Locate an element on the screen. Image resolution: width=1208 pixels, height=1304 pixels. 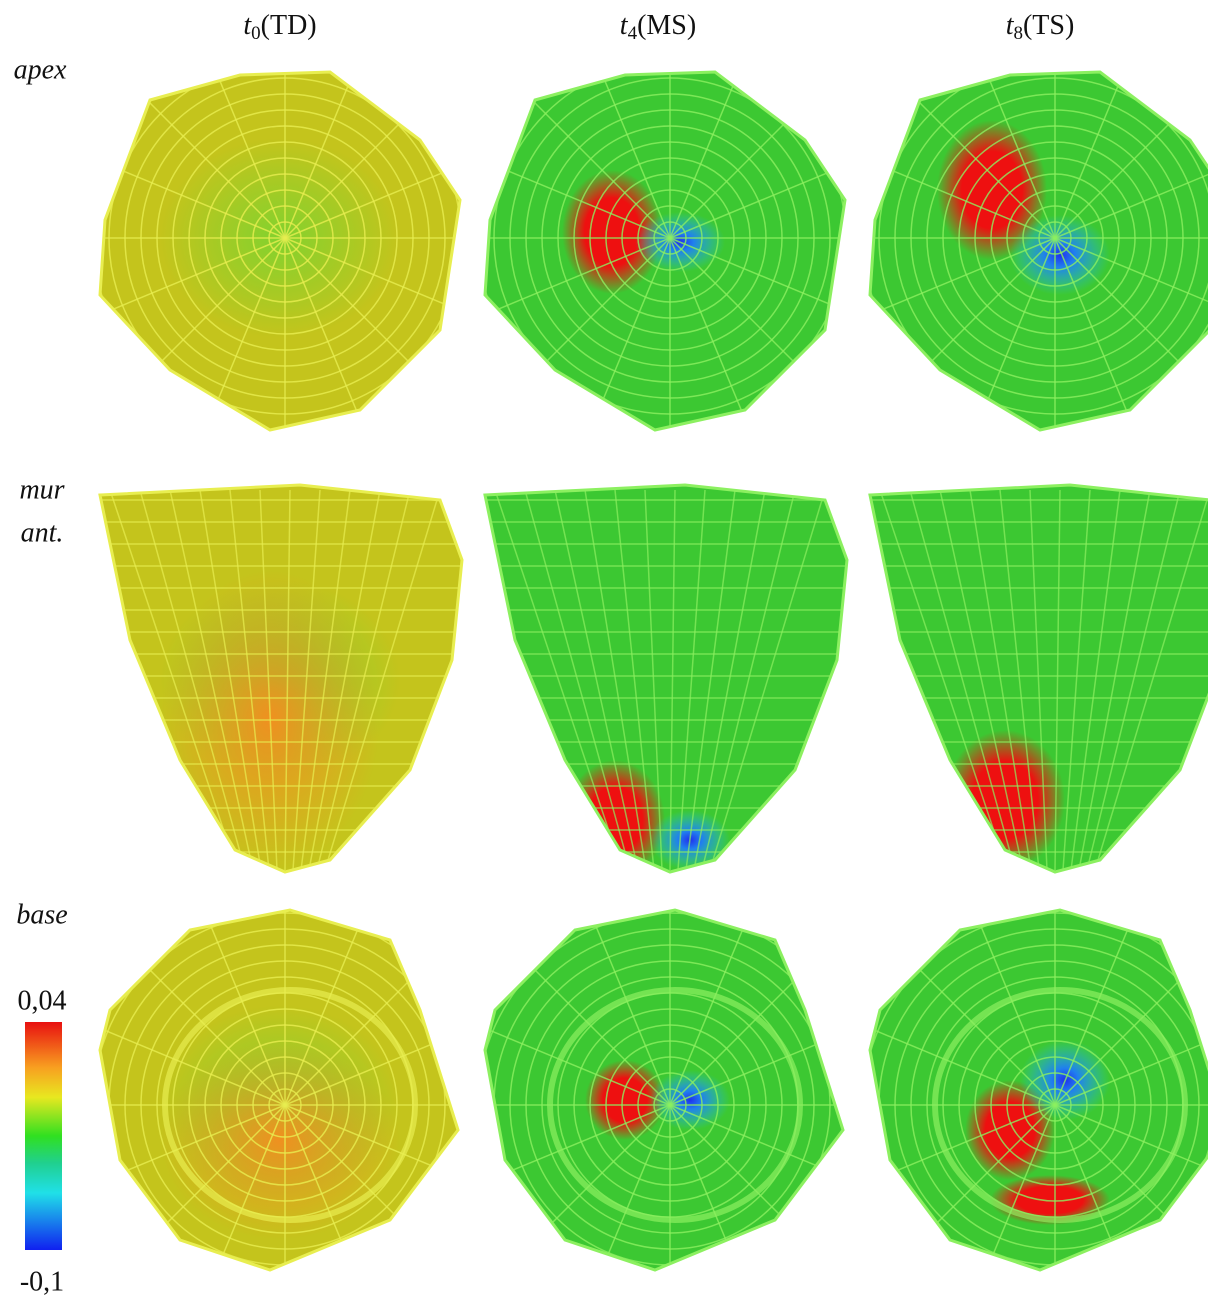
row-label: mur is located at coordinates (41, 489).